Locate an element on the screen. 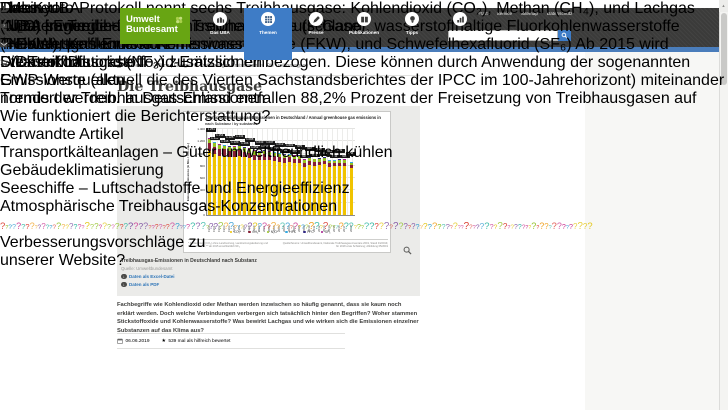 This screenshot has height=410, width=728. bar-value-label: 1.030 is located at coordinates (274, 148).